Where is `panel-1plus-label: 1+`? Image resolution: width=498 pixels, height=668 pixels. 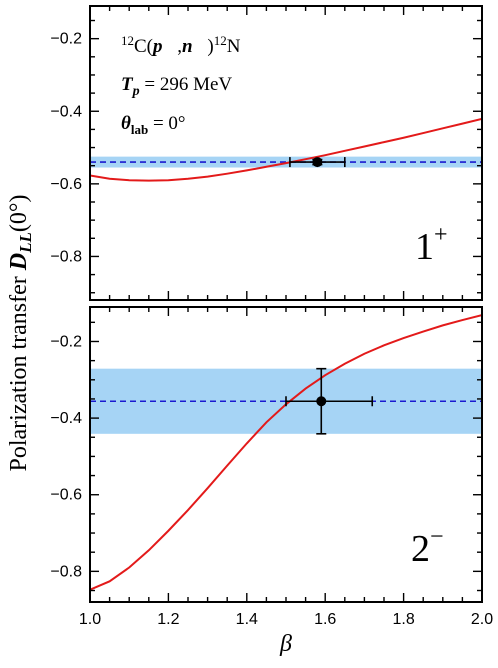 panel-1plus-label: 1+ is located at coordinates (431, 245).